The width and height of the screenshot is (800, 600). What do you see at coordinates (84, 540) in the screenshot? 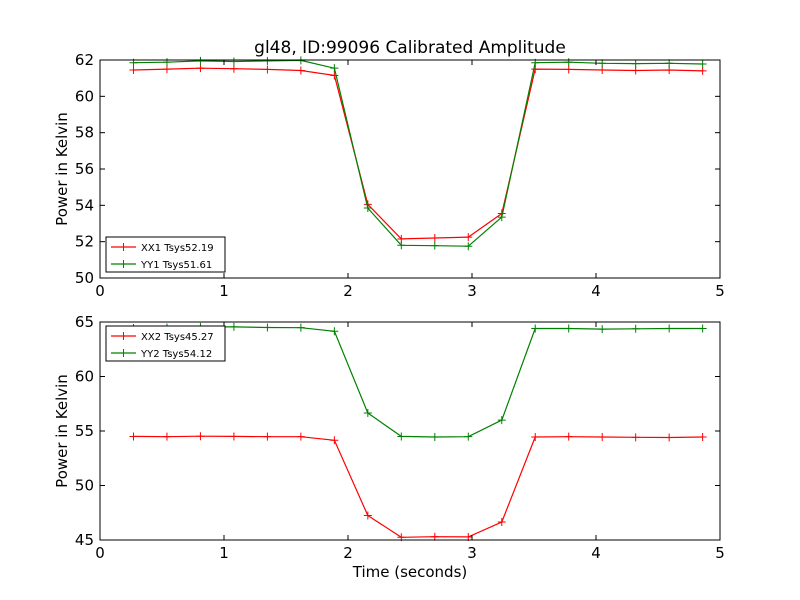
I see `y-tick-label: 45` at bounding box center [84, 540].